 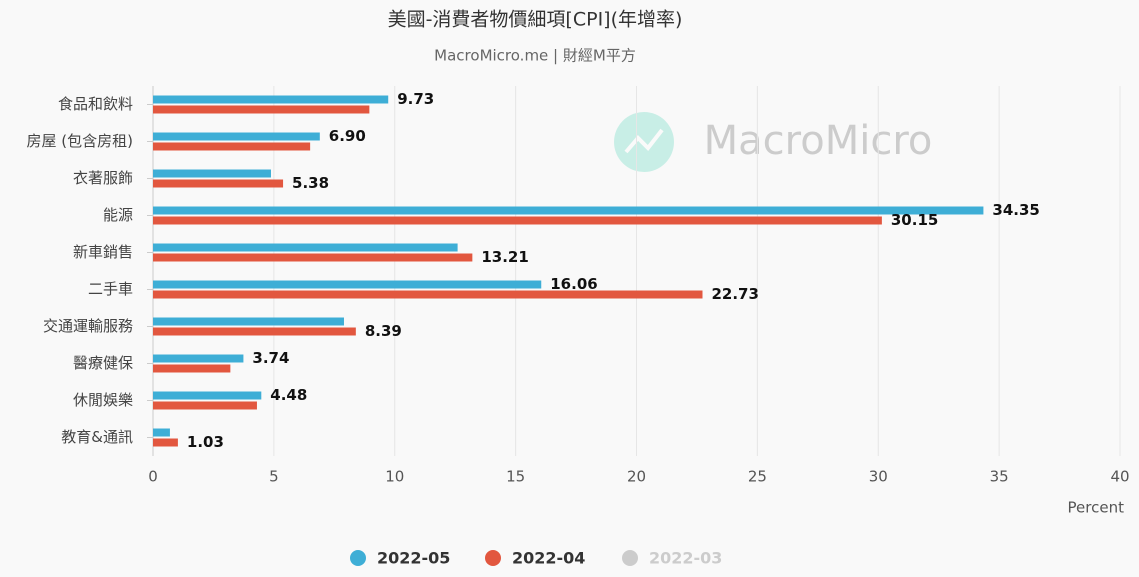 What do you see at coordinates (118, 215) in the screenshot?
I see `y-tick-label: 能源` at bounding box center [118, 215].